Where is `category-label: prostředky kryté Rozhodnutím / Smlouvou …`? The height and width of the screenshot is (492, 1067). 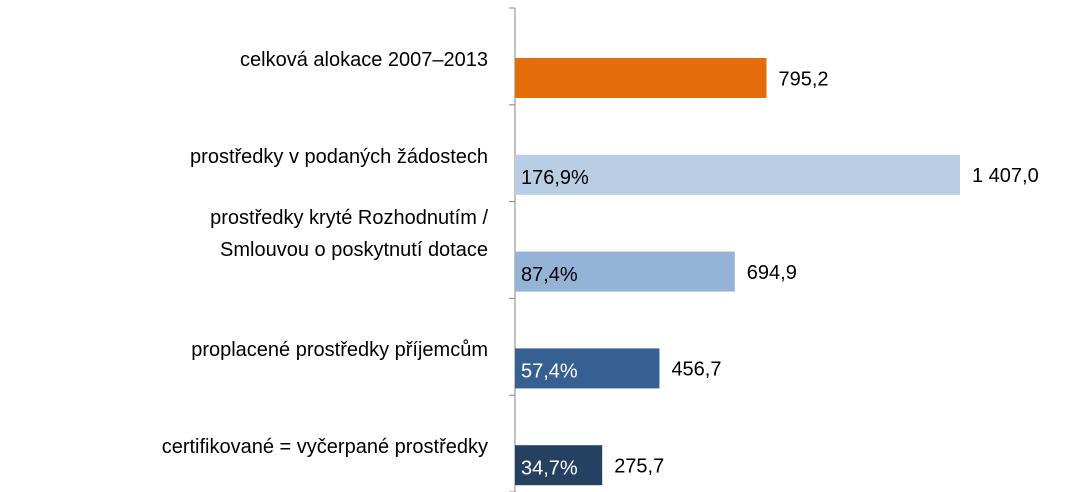 category-label: prostředky kryté Rozhodnutím / Smlouvou … is located at coordinates (349, 233).